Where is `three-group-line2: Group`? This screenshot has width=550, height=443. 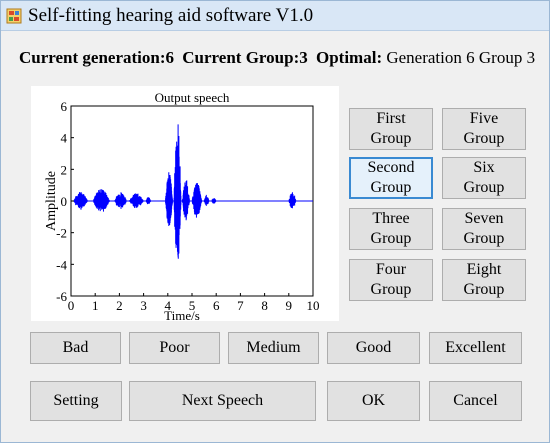 three-group-line2: Group is located at coordinates (391, 238).